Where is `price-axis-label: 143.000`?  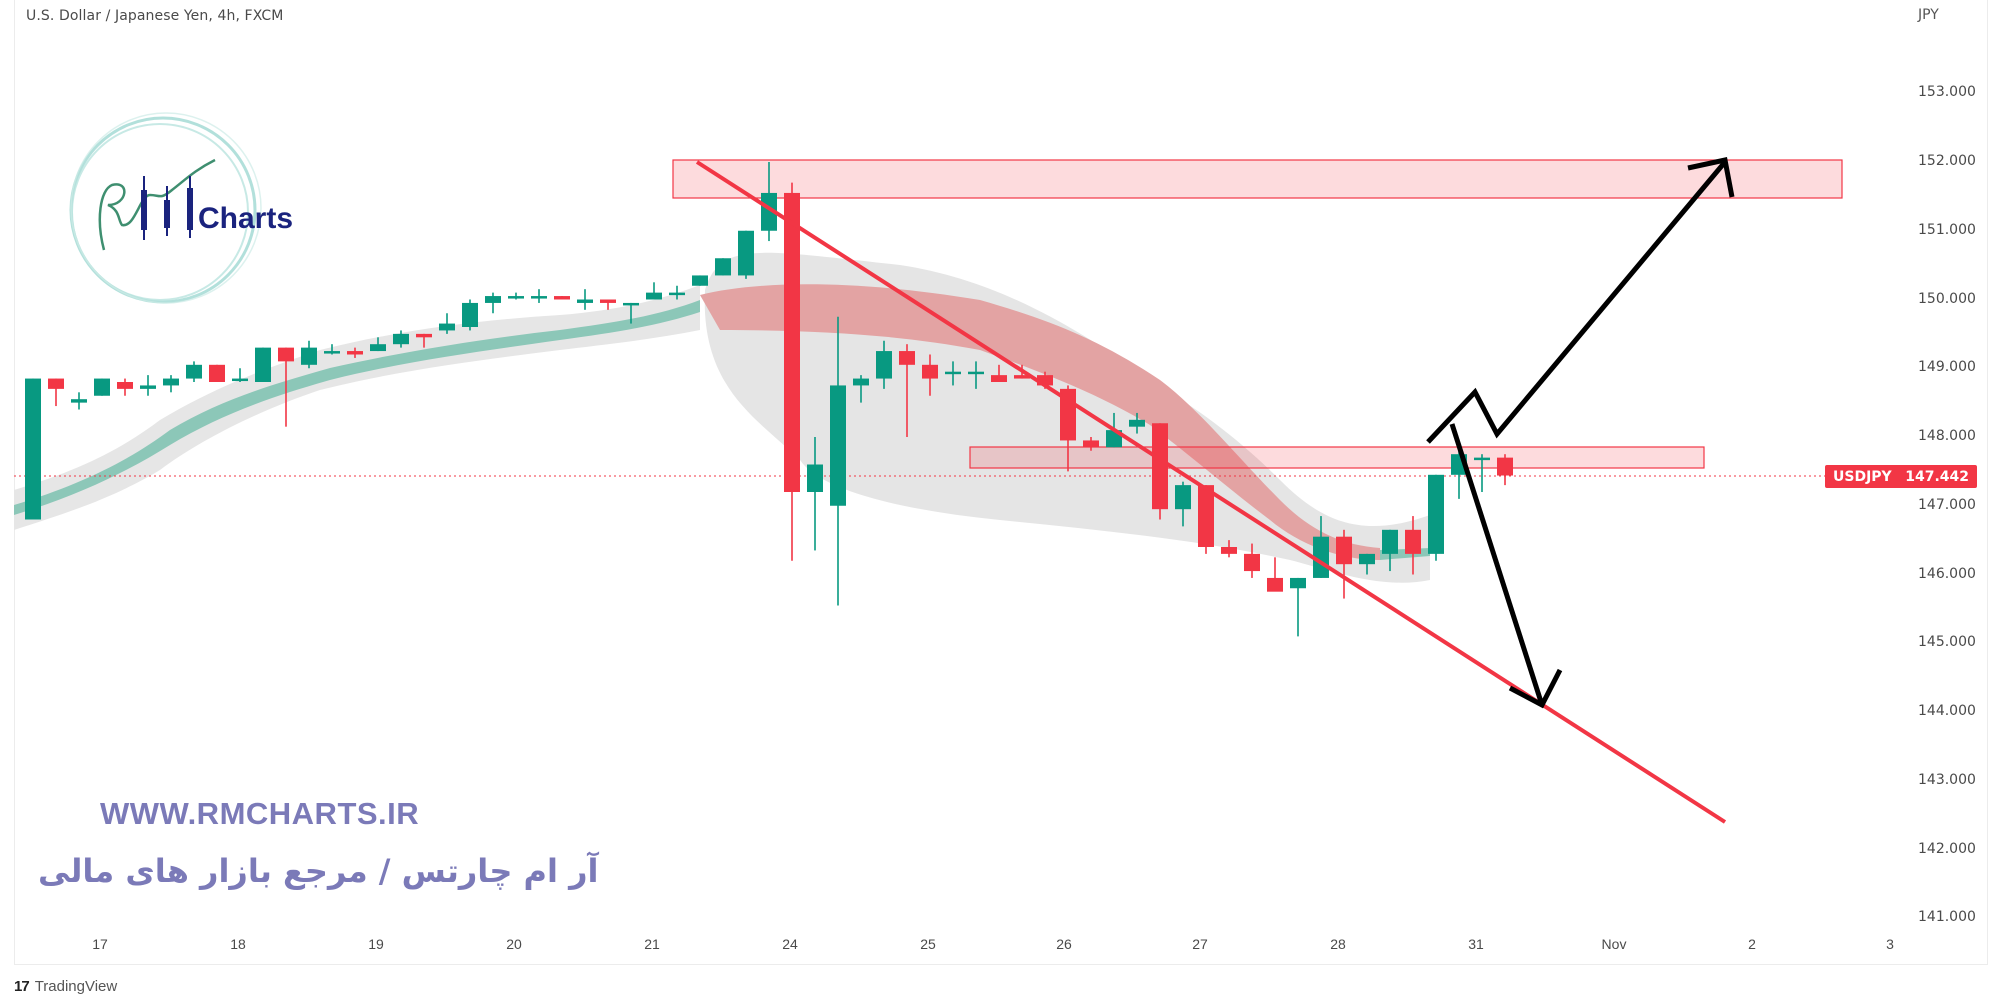
price-axis-label: 143.000 is located at coordinates (1947, 780).